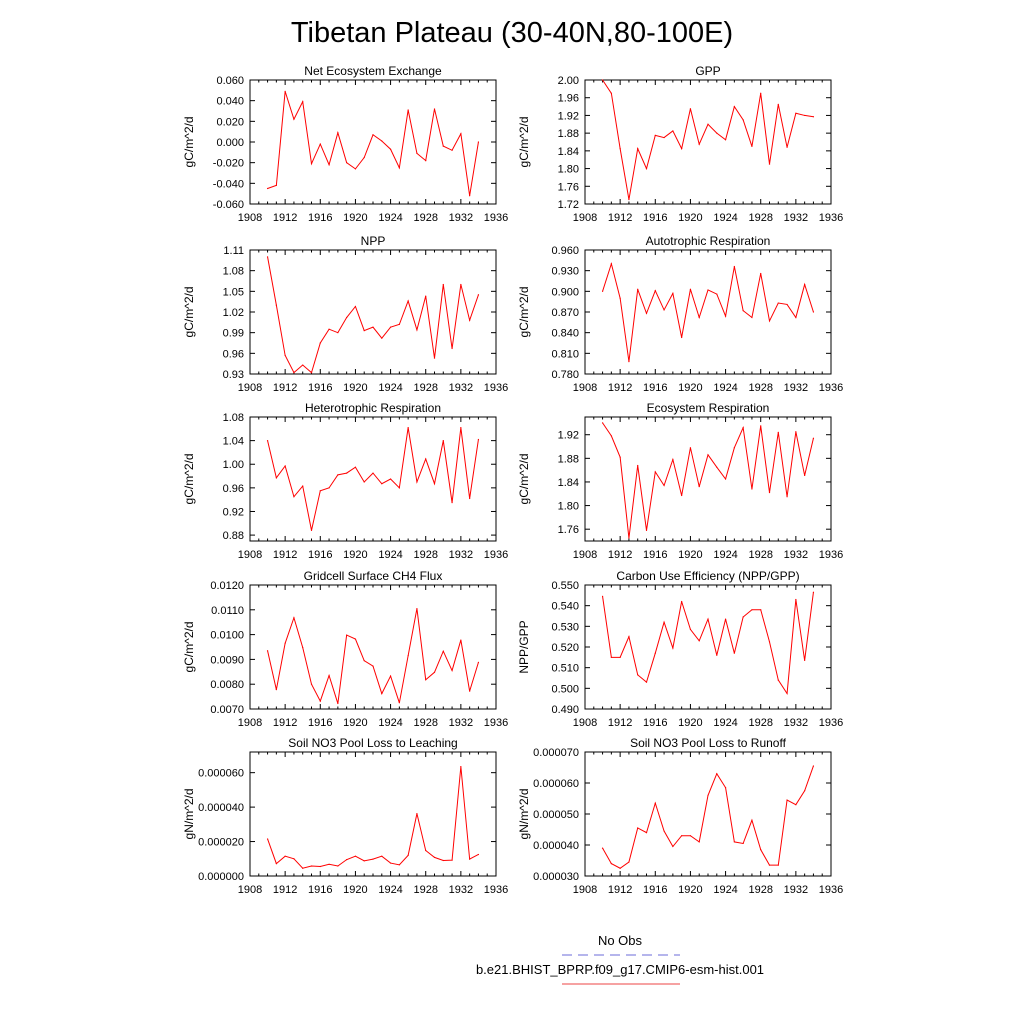 This screenshot has width=1024, height=1024. Describe the element at coordinates (227, 636) in the screenshot. I see `y-tick-label: 0.0100` at that location.